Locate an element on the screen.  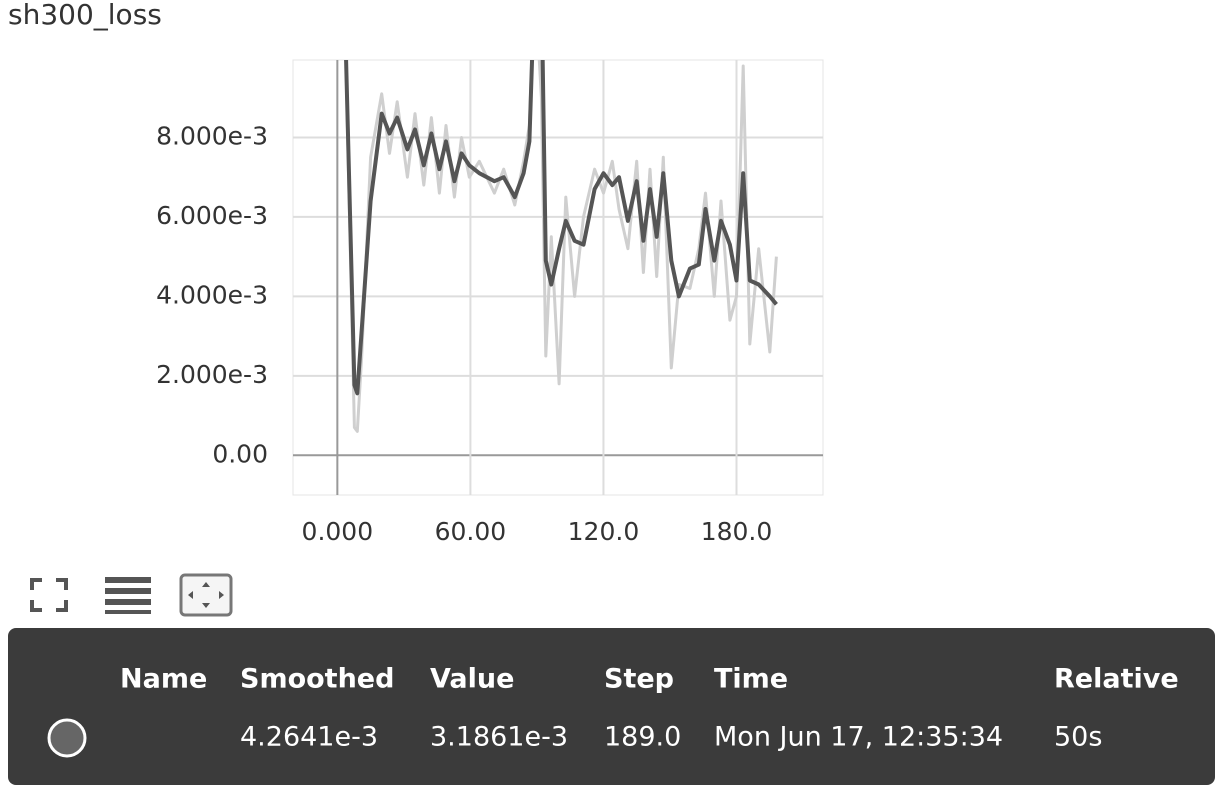
series-swatch is located at coordinates (67, 738).